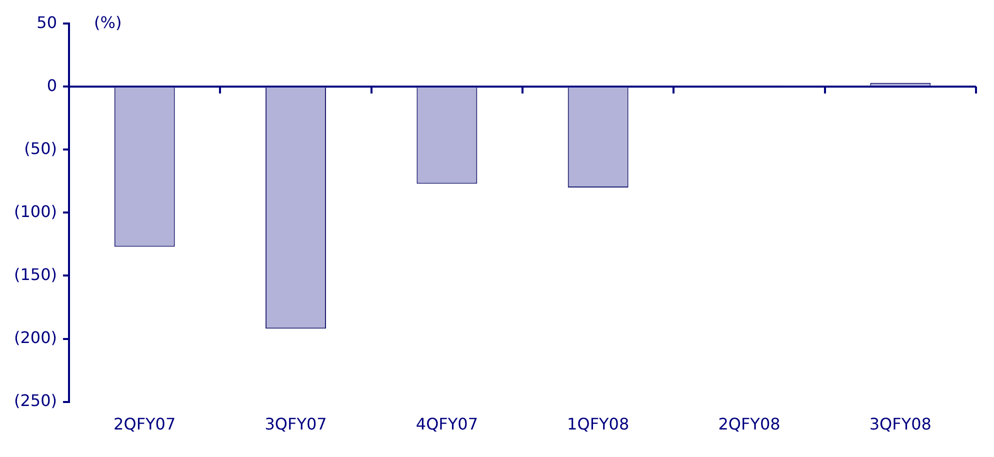 The image size is (994, 457). I want to click on y-tick-label: (150), so click(36, 274).